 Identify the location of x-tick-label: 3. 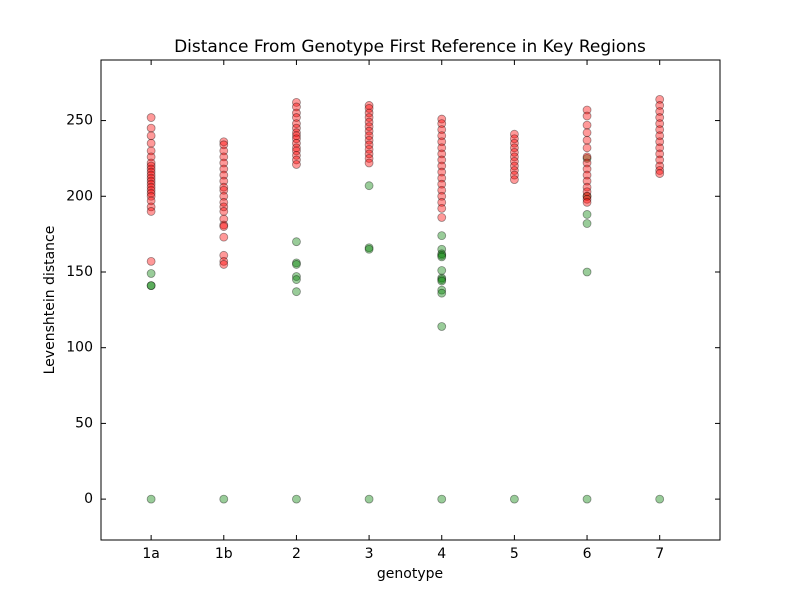
(369, 554).